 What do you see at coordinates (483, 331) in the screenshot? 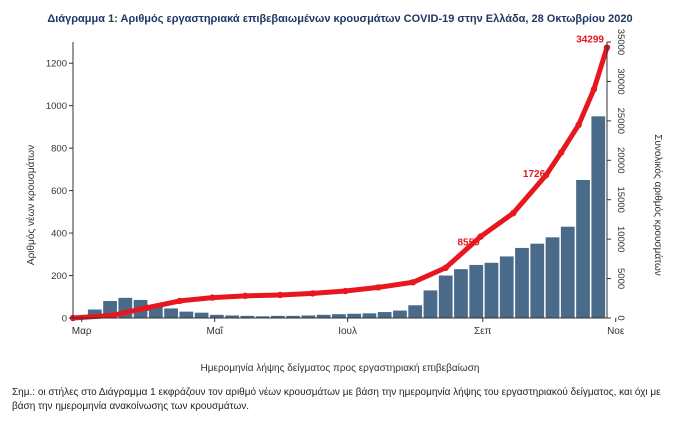
I see `x-tick-label: Σεπ` at bounding box center [483, 331].